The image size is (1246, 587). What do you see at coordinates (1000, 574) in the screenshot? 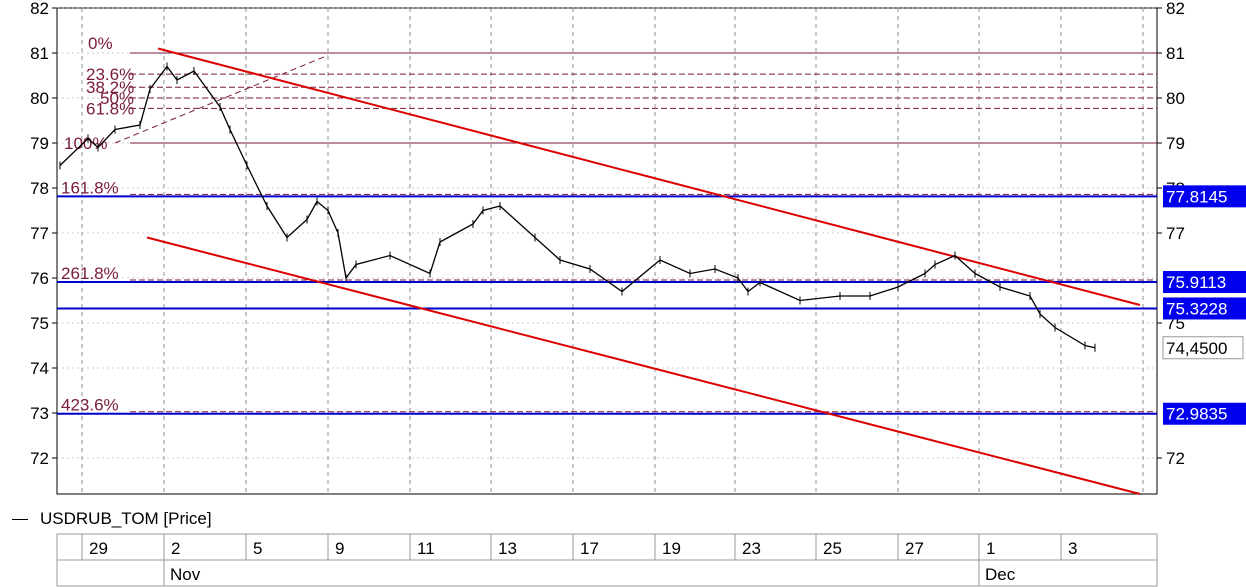
I see `x-month-label: Dec` at bounding box center [1000, 574].